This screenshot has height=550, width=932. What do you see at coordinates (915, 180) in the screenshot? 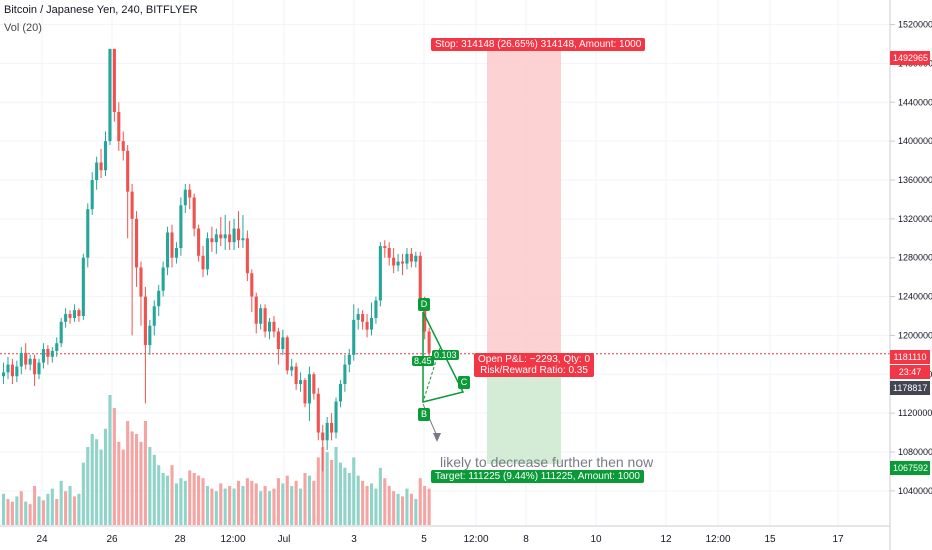
I see `price-tick-label: 1360000` at bounding box center [915, 180].